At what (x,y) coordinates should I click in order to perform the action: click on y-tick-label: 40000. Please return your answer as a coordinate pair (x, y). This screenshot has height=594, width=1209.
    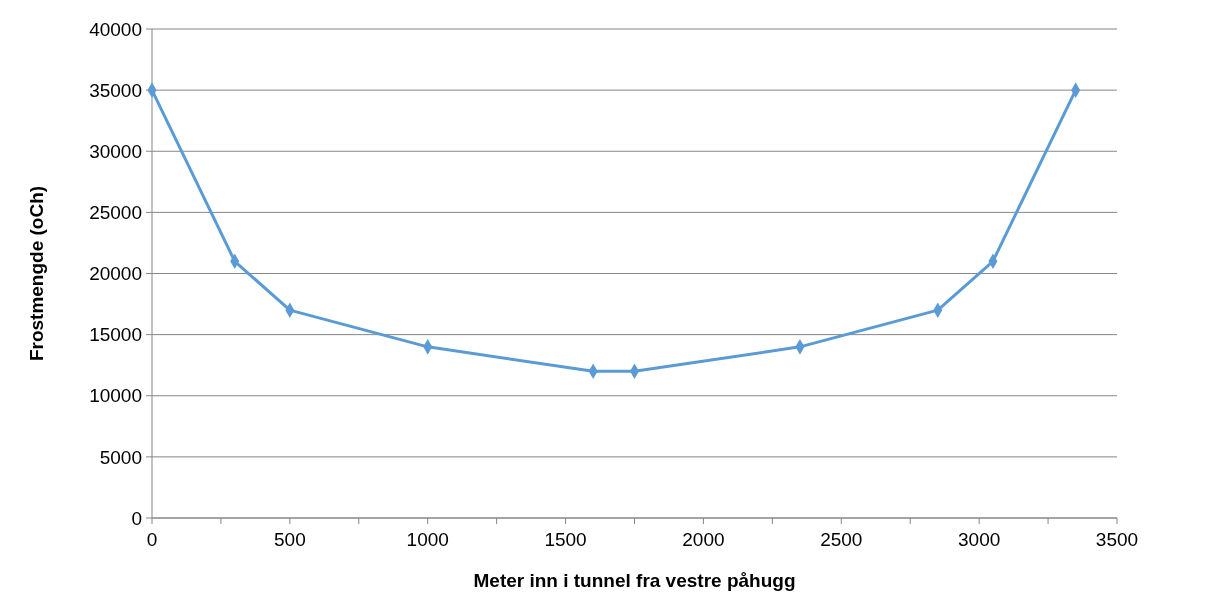
    Looking at the image, I should click on (115, 29).